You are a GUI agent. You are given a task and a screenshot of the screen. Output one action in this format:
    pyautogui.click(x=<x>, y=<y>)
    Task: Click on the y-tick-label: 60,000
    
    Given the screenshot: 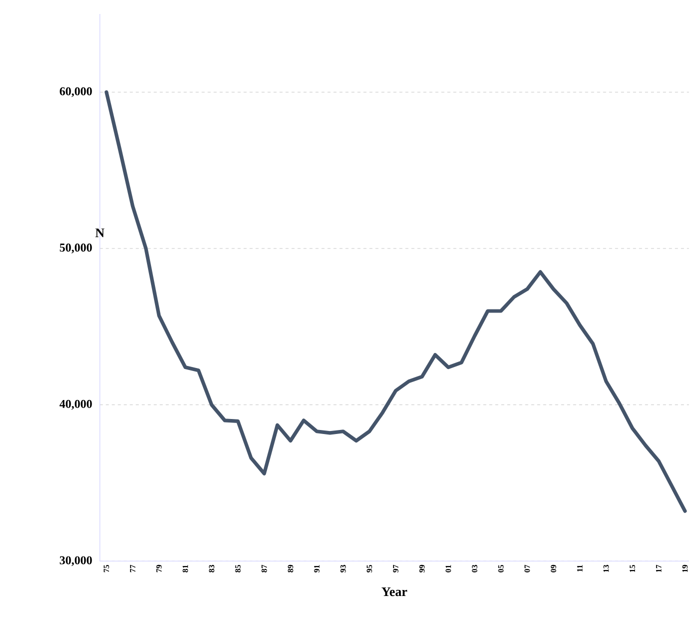 What is the action you would take?
    pyautogui.click(x=76, y=92)
    